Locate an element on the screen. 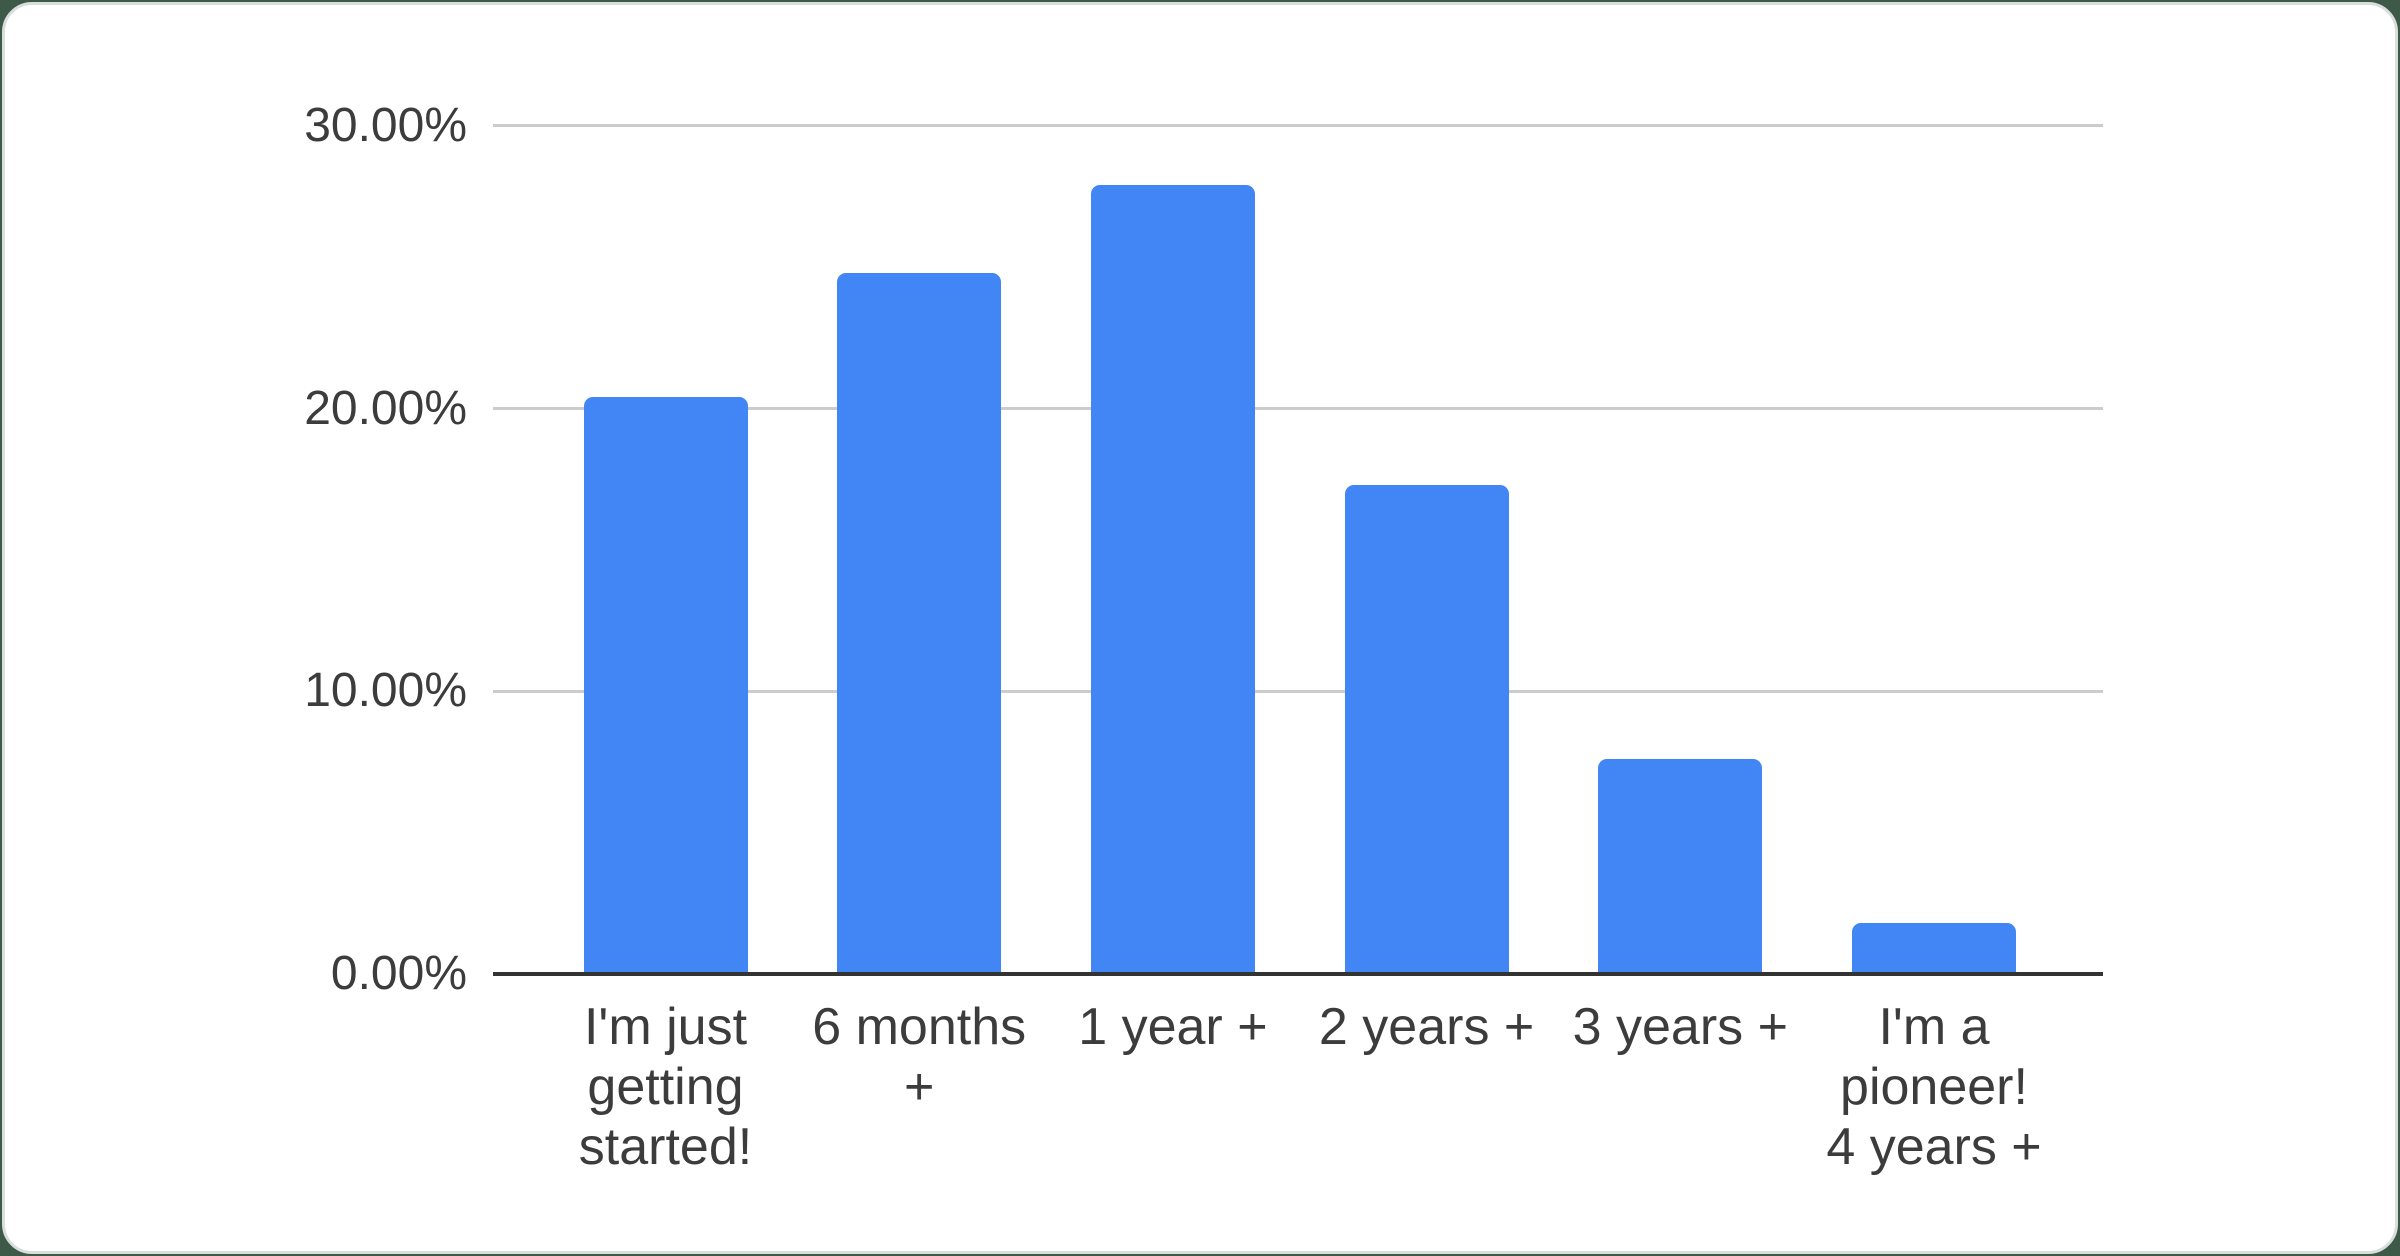 This screenshot has height=1256, width=2400. x-category-label-line: I'm just is located at coordinates (665, 1027).